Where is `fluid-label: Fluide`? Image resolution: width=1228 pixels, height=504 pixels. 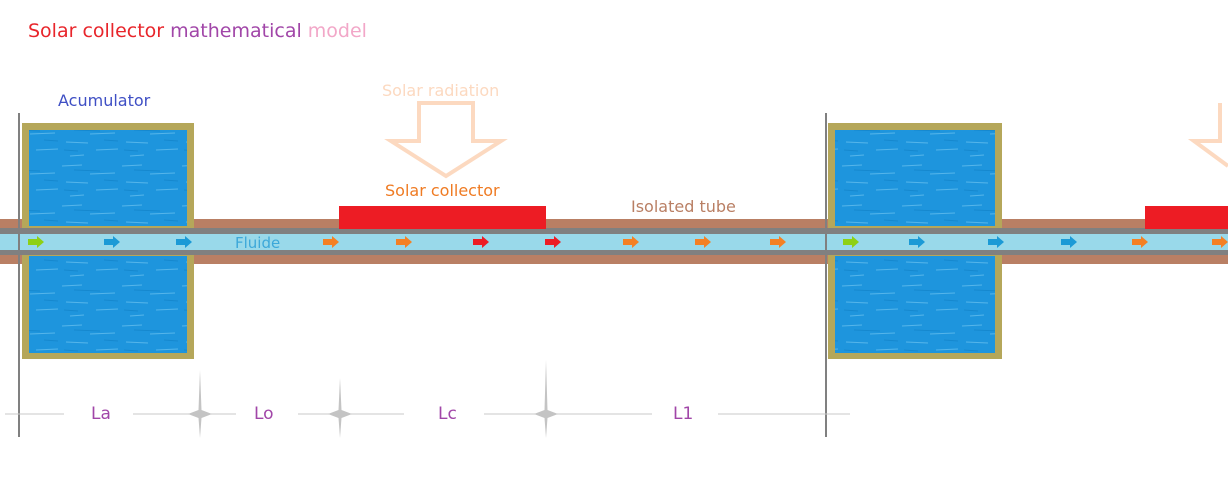 fluid-label: Fluide is located at coordinates (257, 243).